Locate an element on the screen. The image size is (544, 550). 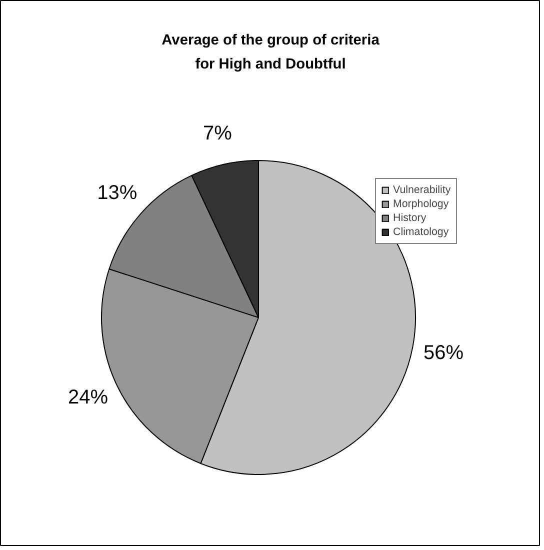
legend-label: Climatology is located at coordinates (421, 232).